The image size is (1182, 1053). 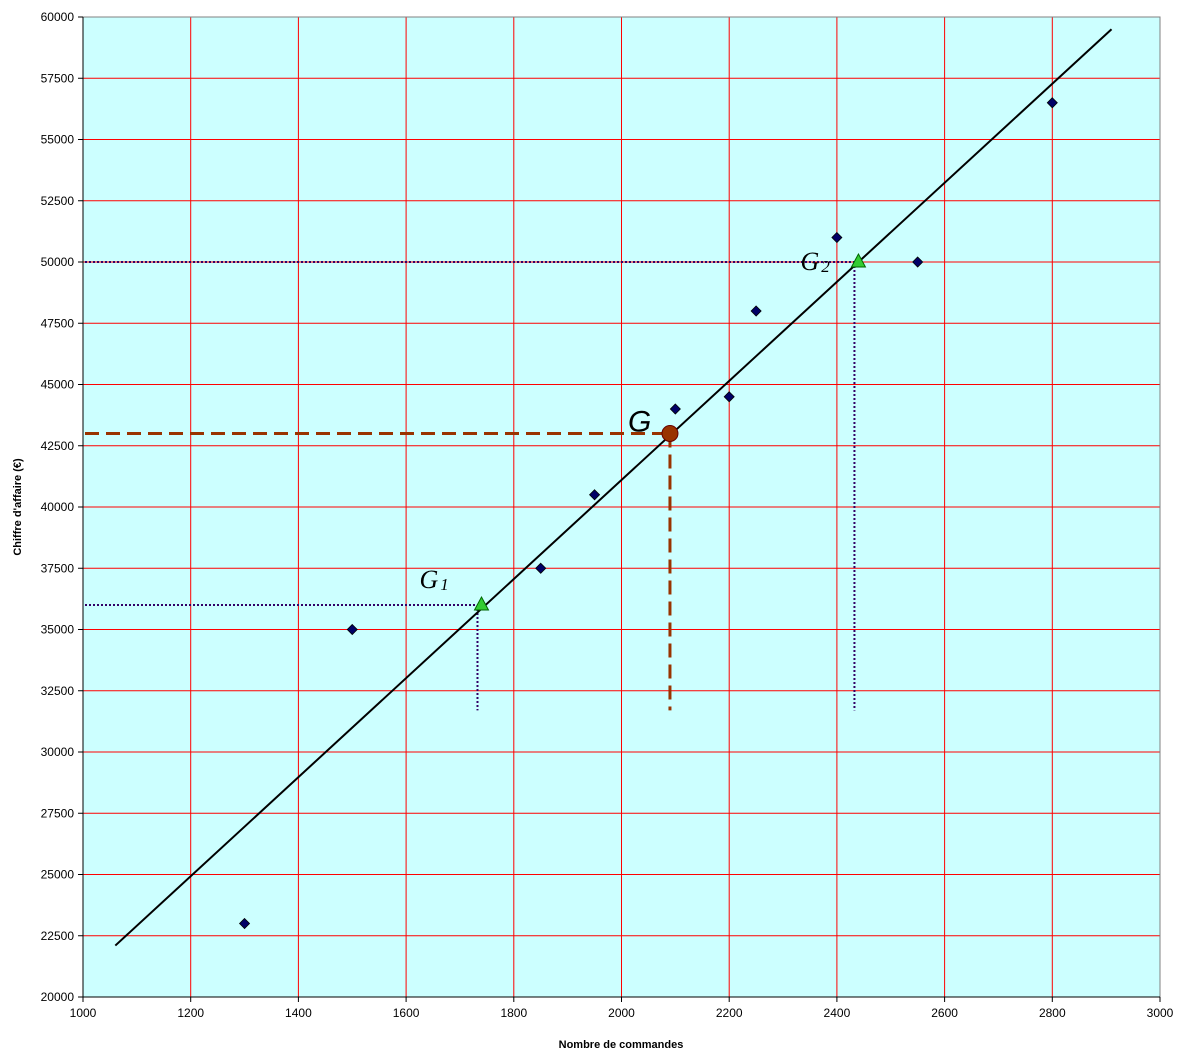 I want to click on x-tick-label: 2000, so click(x=621, y=1013).